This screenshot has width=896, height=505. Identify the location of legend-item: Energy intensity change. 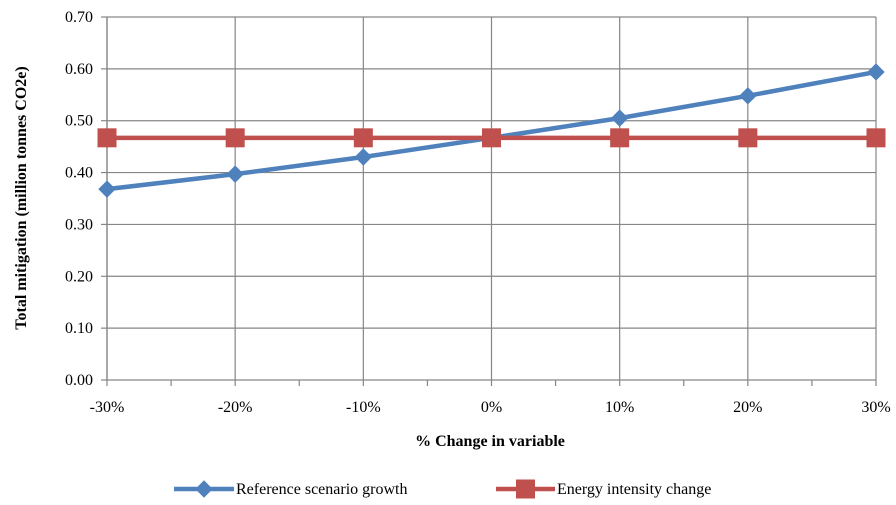
(603, 489).